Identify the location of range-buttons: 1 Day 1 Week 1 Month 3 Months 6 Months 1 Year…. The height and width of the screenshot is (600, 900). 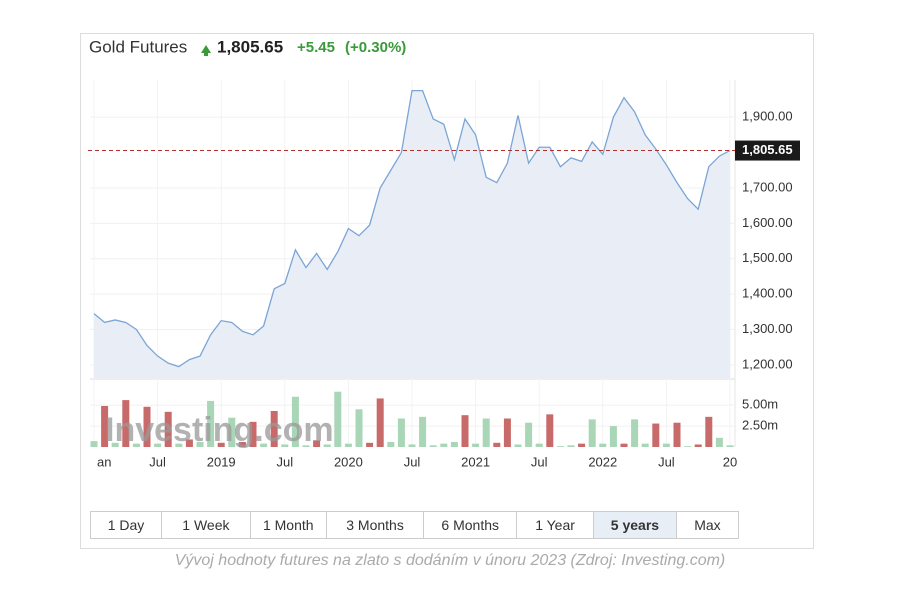
(414, 525).